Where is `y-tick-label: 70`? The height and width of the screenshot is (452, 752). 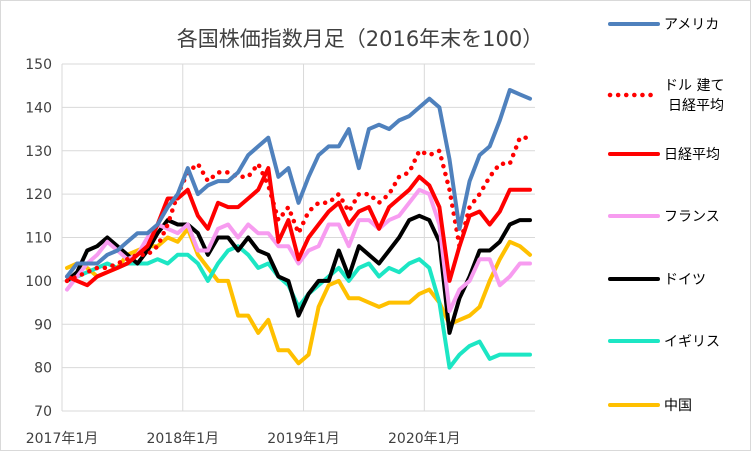
y-tick-label: 70 is located at coordinates (43, 412).